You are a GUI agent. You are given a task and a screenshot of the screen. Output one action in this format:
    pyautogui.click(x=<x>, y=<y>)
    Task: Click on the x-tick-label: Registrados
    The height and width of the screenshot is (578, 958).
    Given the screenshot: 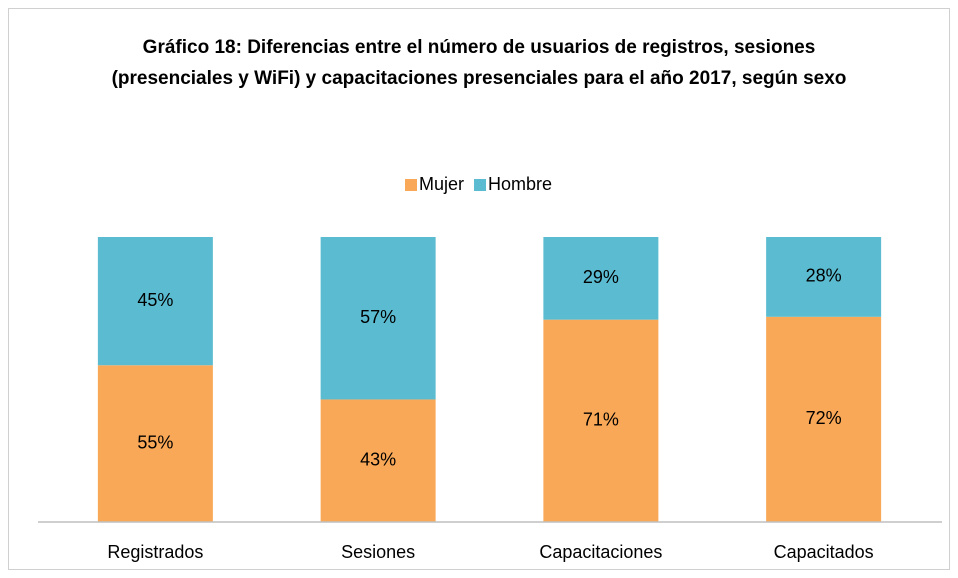 What is the action you would take?
    pyautogui.click(x=155, y=552)
    